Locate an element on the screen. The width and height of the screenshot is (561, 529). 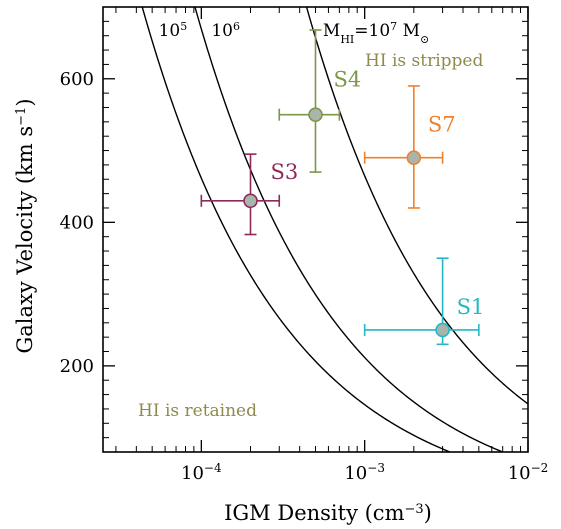
curve-label-exponent: 7 is located at coordinates (393, 26).